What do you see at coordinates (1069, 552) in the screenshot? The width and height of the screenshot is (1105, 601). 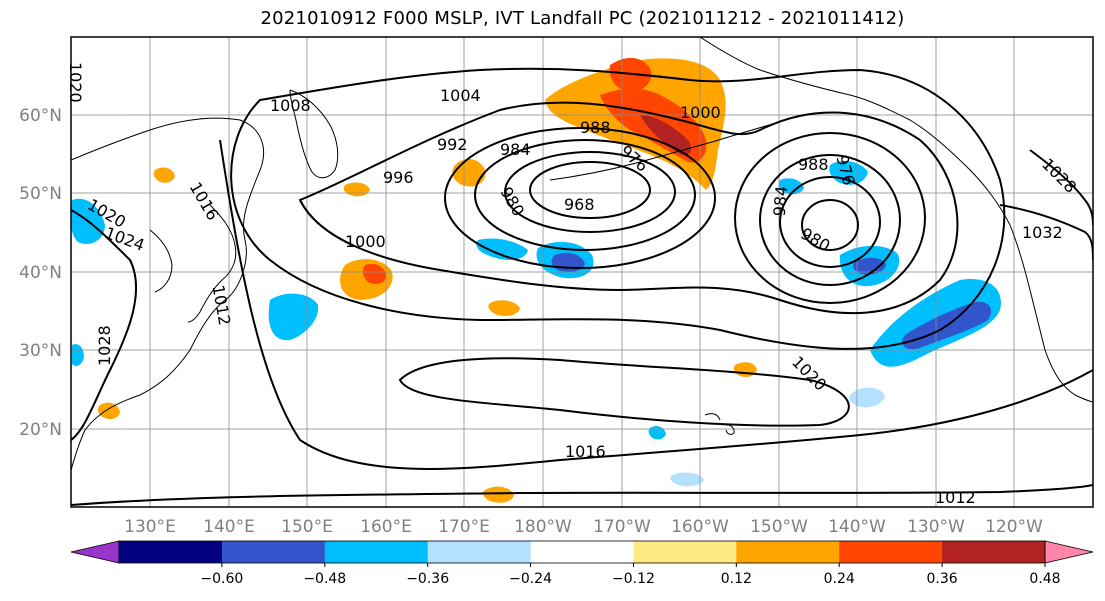 I see `colorbar-extend-high` at bounding box center [1069, 552].